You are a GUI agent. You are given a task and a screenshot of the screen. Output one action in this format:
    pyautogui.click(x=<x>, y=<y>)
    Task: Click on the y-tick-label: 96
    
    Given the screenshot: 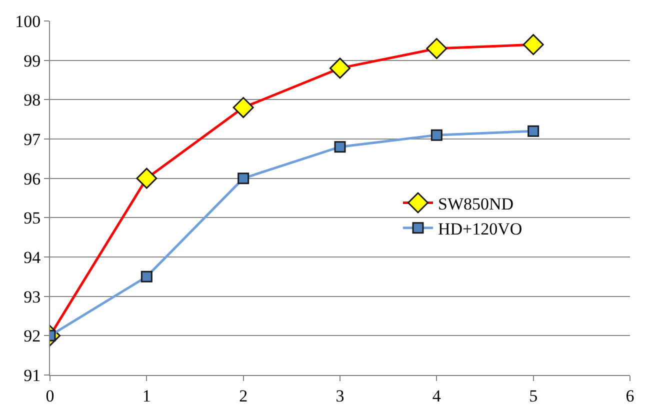 What is the action you would take?
    pyautogui.click(x=32, y=178)
    